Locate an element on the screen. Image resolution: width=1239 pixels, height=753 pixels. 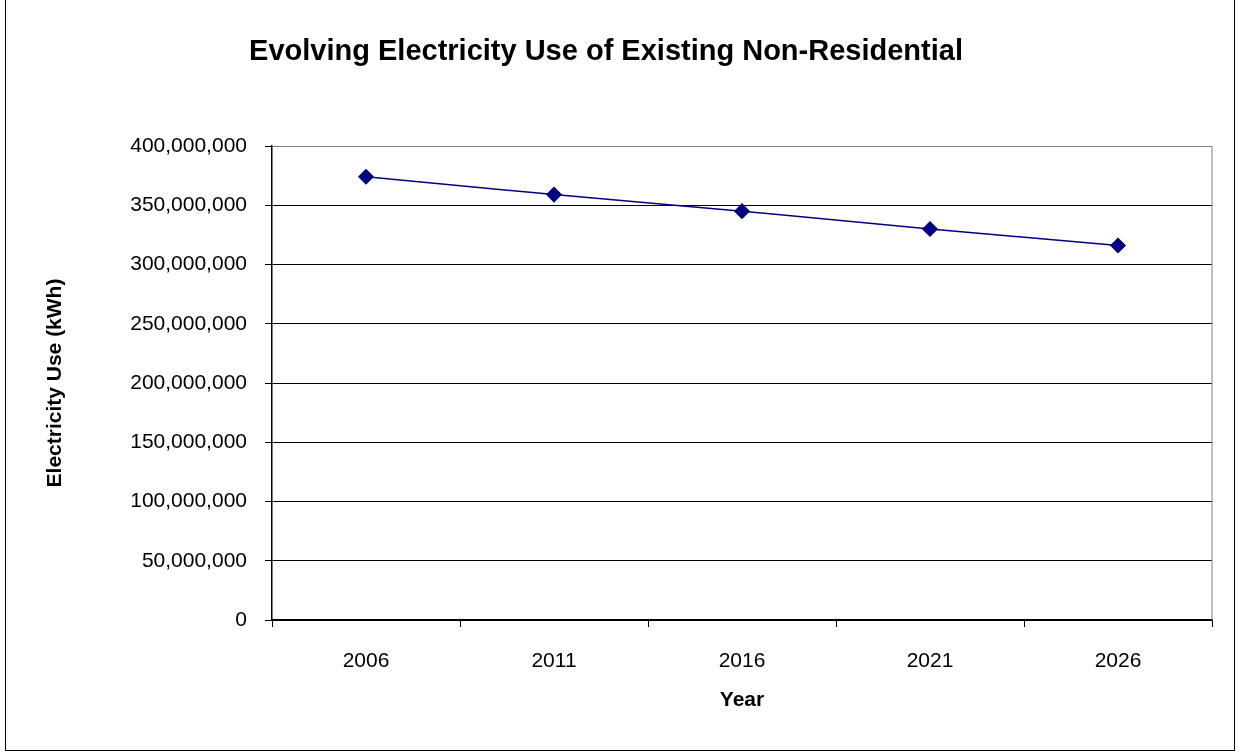
x-tick-label: 2026 is located at coordinates (1118, 660).